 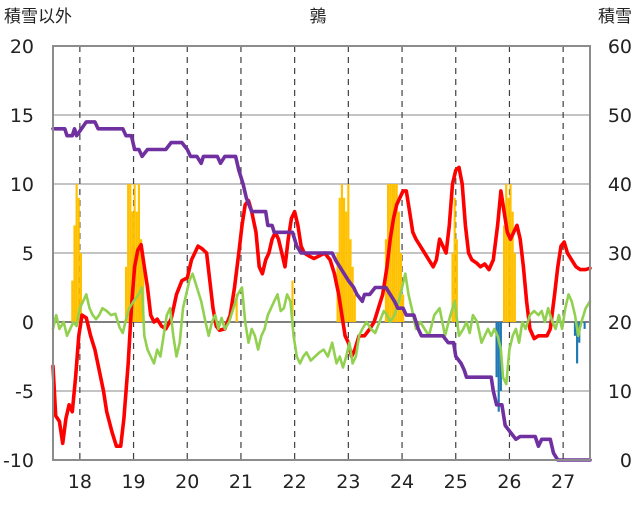 I want to click on left-axis-ticks: -10 -5 0 5 10 15 20, so click(x=18, y=254).